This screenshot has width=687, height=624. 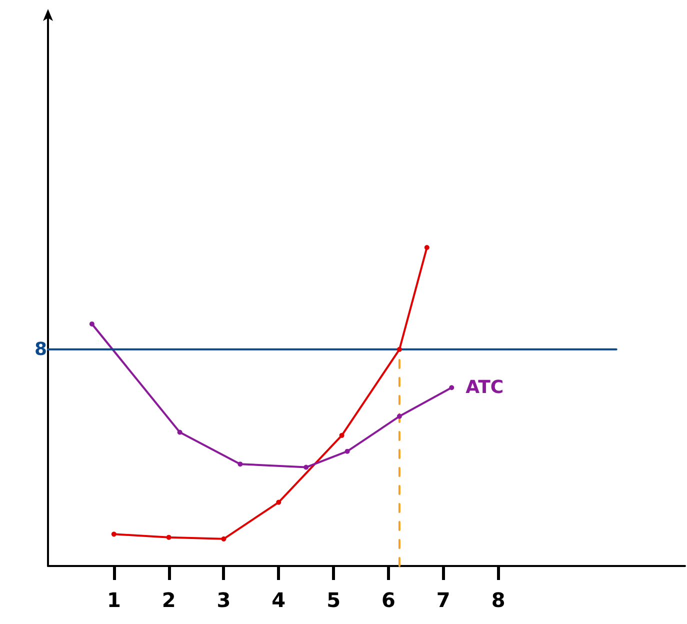 What do you see at coordinates (333, 600) in the screenshot?
I see `x-tick-label: 5` at bounding box center [333, 600].